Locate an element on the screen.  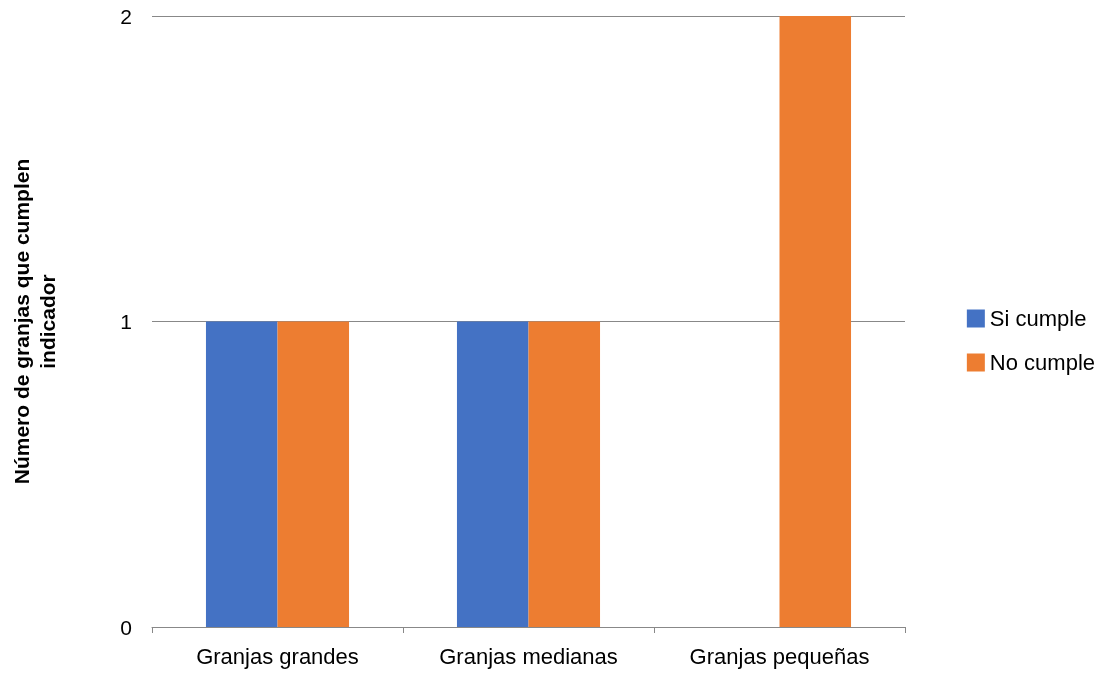
x-tick-label: Granjas medianas is located at coordinates (528, 656).